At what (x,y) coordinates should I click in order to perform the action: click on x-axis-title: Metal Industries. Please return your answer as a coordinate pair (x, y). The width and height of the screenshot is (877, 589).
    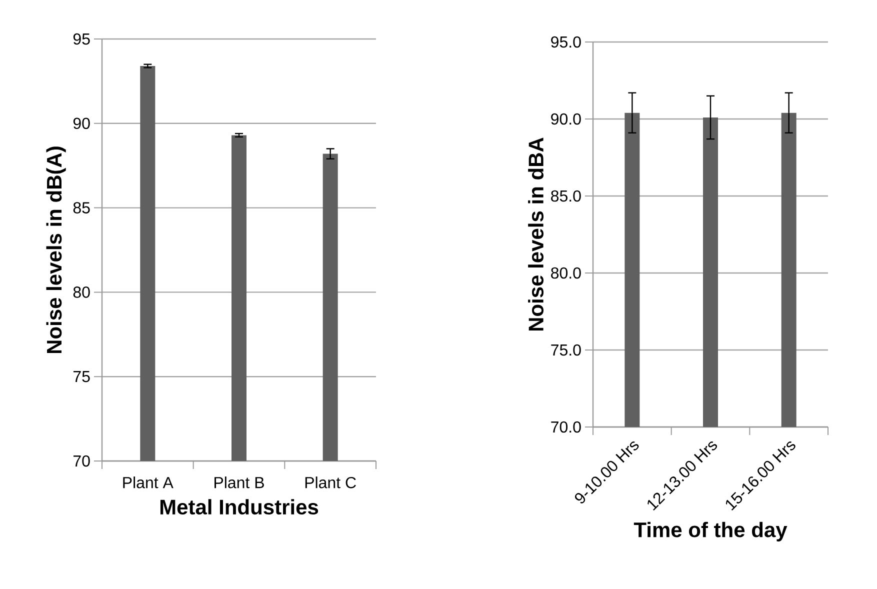
    Looking at the image, I should click on (239, 507).